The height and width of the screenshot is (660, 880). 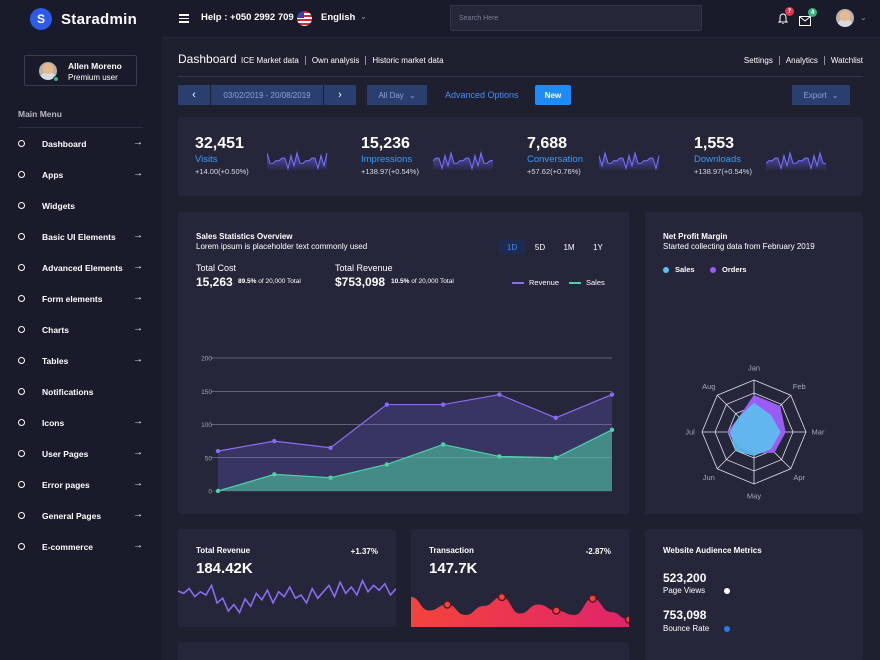 What do you see at coordinates (569, 247) in the screenshot?
I see `range-1m-button: 1M` at bounding box center [569, 247].